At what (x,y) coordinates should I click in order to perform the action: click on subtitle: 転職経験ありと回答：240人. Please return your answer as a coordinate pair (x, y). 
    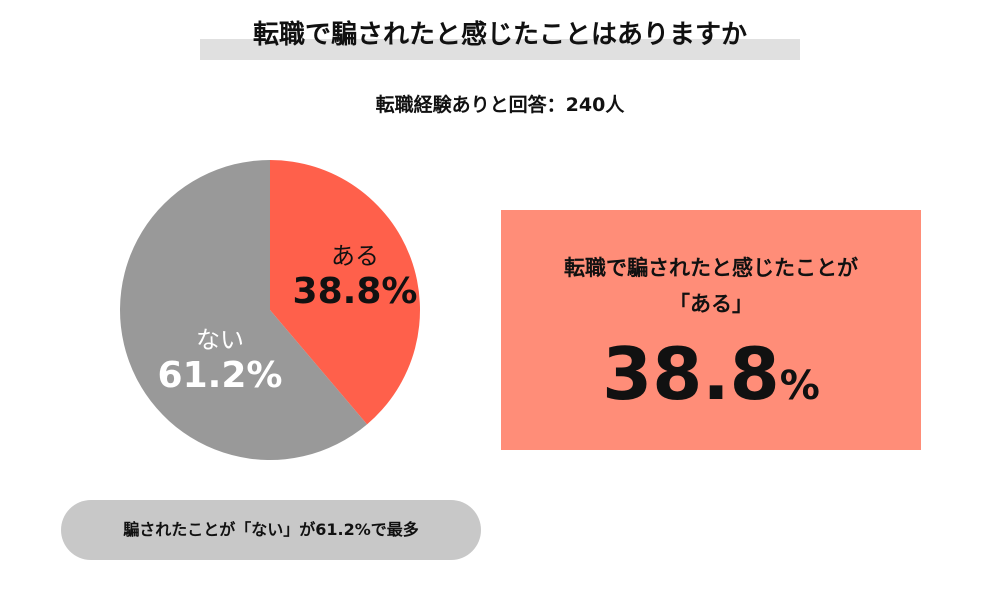
    Looking at the image, I should click on (500, 105).